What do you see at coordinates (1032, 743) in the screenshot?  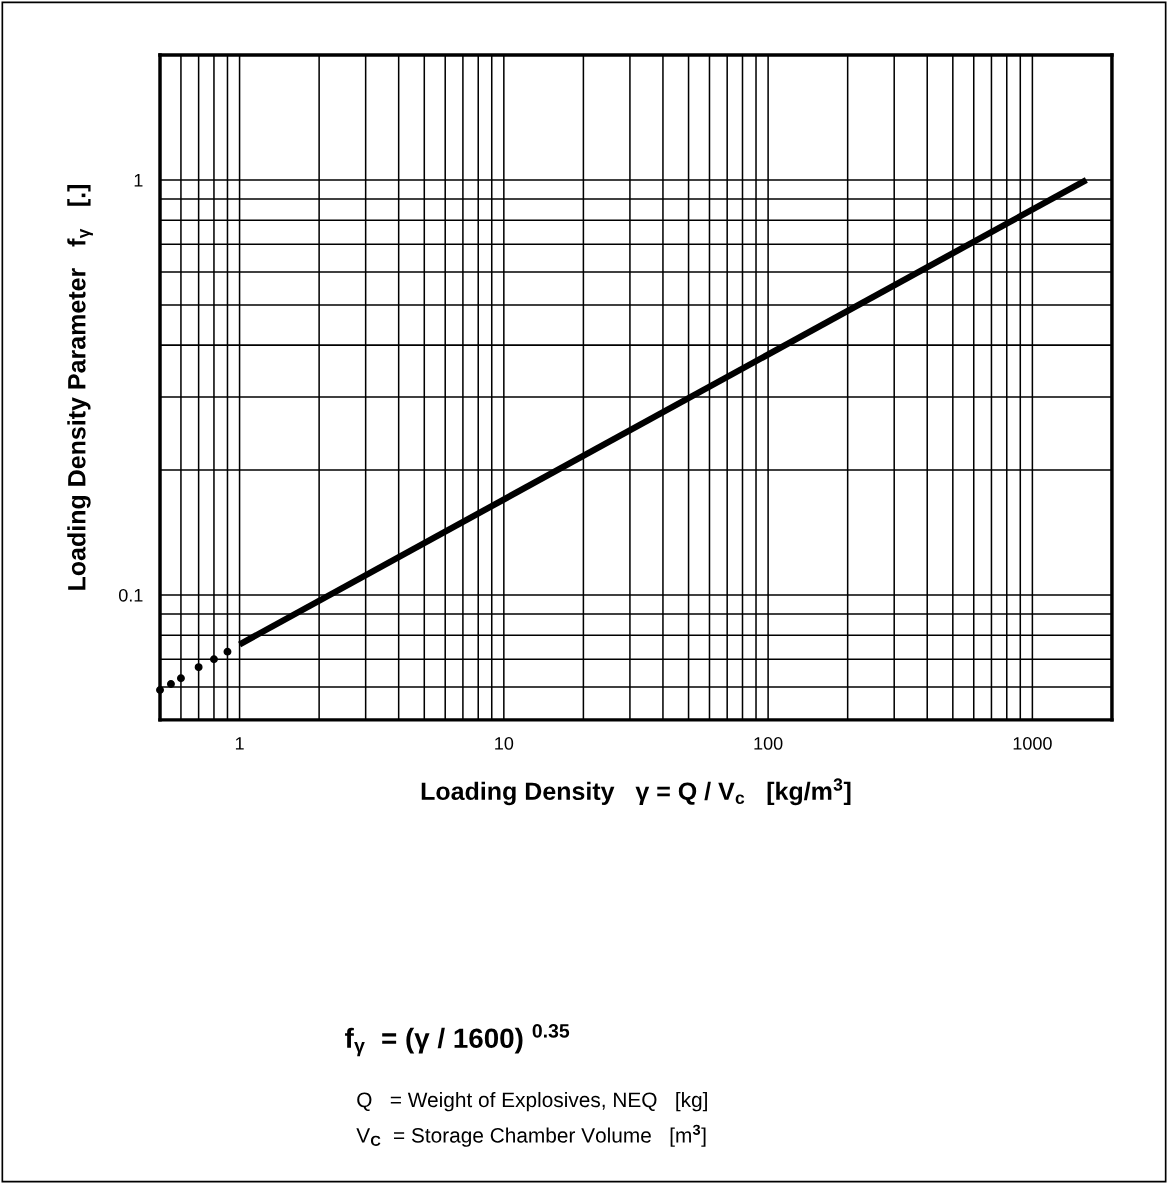 I see `x-tick-label: 1000` at bounding box center [1032, 743].